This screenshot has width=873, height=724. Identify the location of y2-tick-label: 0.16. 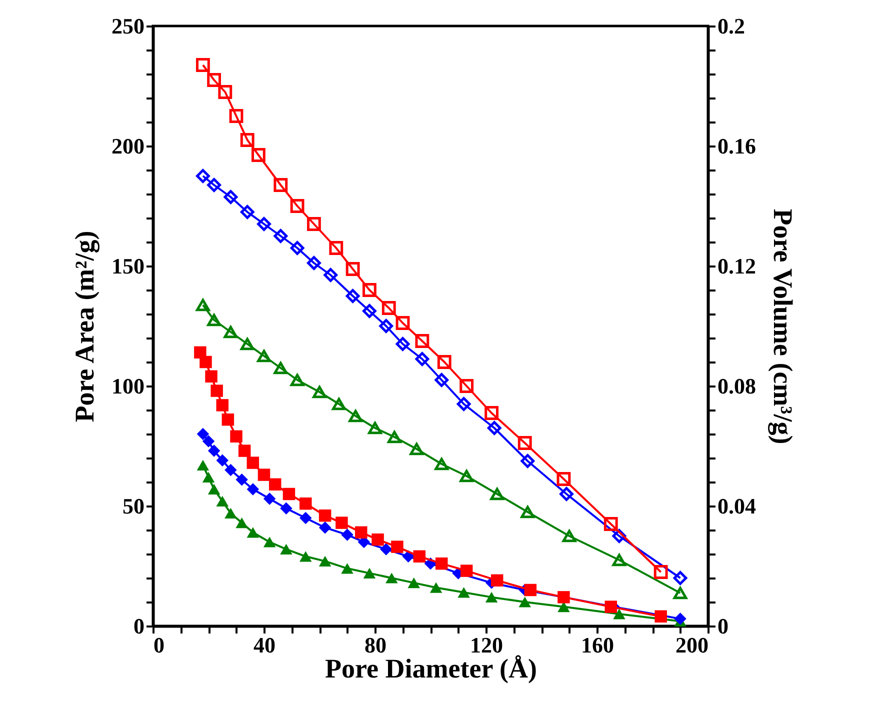
(737, 146).